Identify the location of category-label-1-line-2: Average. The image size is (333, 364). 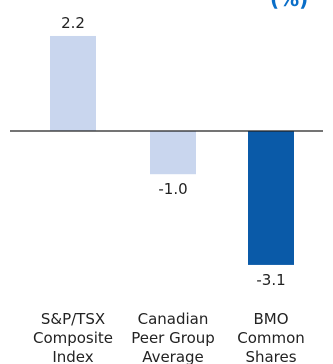
(173, 356).